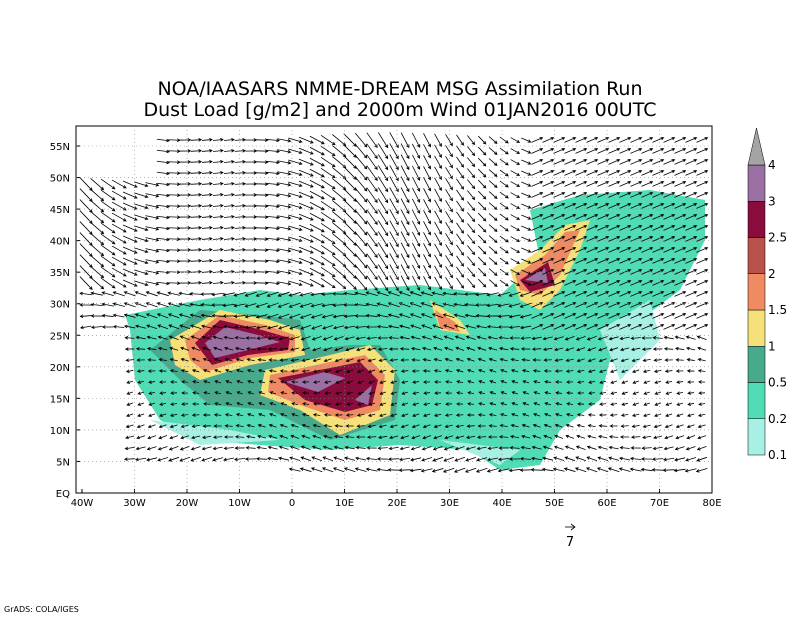  Describe the element at coordinates (396, 503) in the screenshot. I see `lon-label: 20E` at that location.